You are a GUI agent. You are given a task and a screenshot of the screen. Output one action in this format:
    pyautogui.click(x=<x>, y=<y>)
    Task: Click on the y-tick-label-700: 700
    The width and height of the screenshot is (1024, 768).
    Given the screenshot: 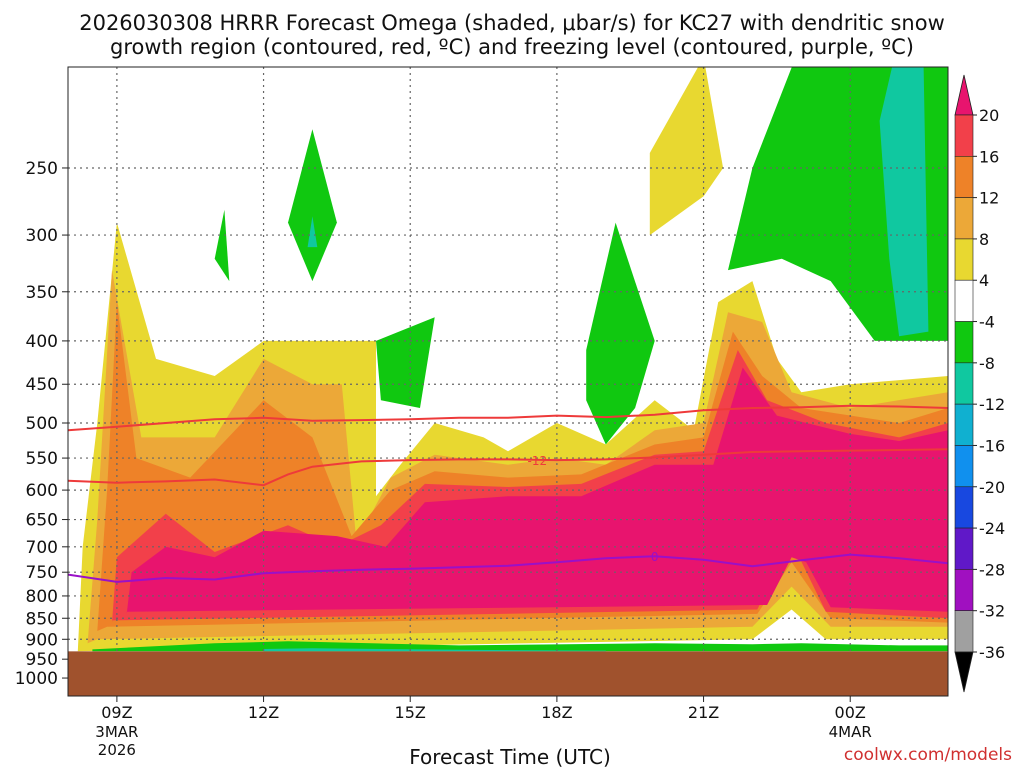 What is the action you would take?
    pyautogui.click(x=42, y=548)
    